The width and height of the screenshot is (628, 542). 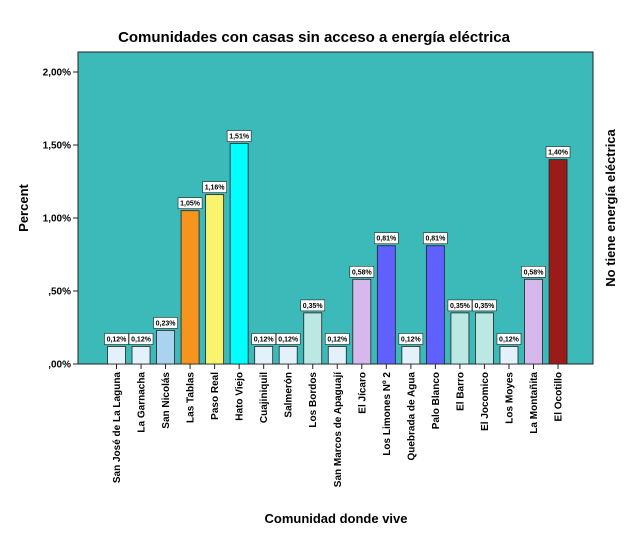 I want to click on y-axis-ticks: ,00% ,50% 1,00% 1,50% 2,00%, so click(x=60, y=219).